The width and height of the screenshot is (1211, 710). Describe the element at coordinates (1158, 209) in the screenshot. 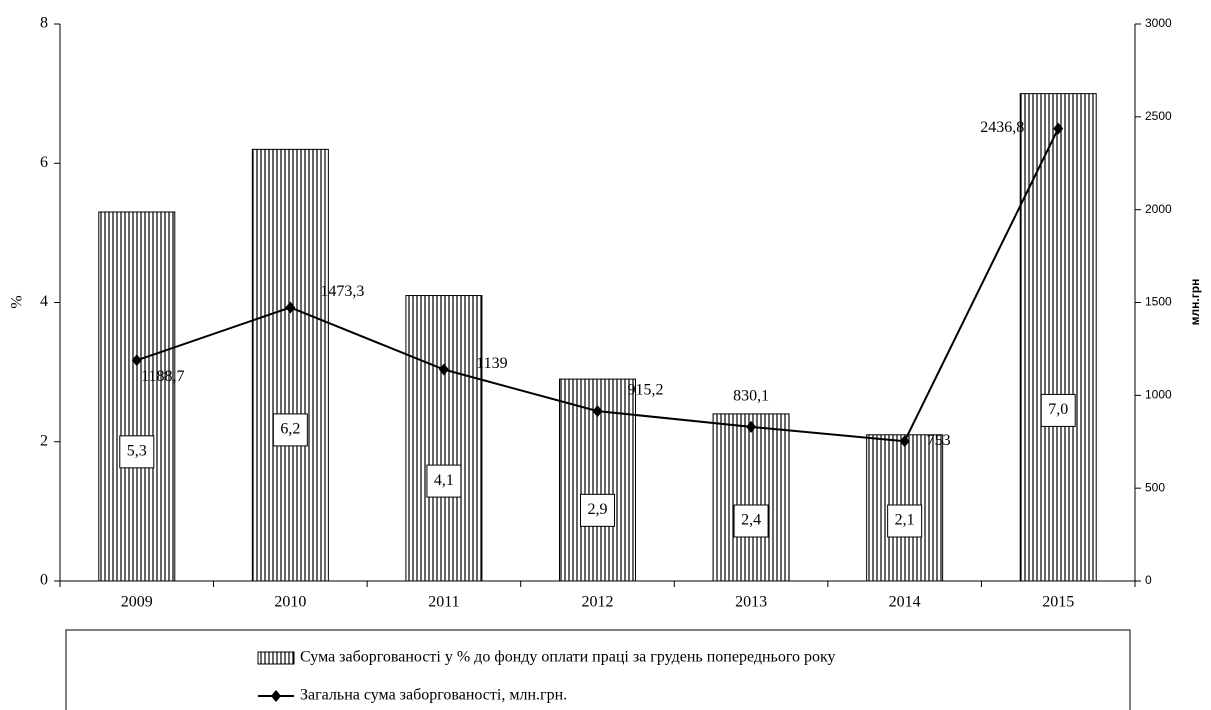

I see `y2-tick-label: 2000` at that location.